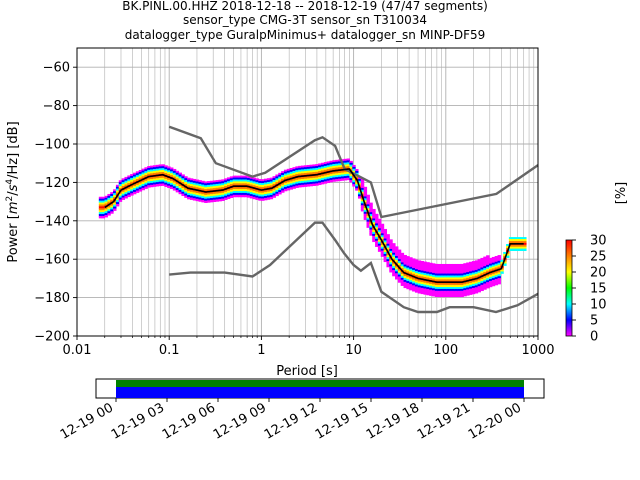 The image size is (640, 480). What do you see at coordinates (52, 337) in the screenshot?
I see `y-tick-label: −200` at bounding box center [52, 337].